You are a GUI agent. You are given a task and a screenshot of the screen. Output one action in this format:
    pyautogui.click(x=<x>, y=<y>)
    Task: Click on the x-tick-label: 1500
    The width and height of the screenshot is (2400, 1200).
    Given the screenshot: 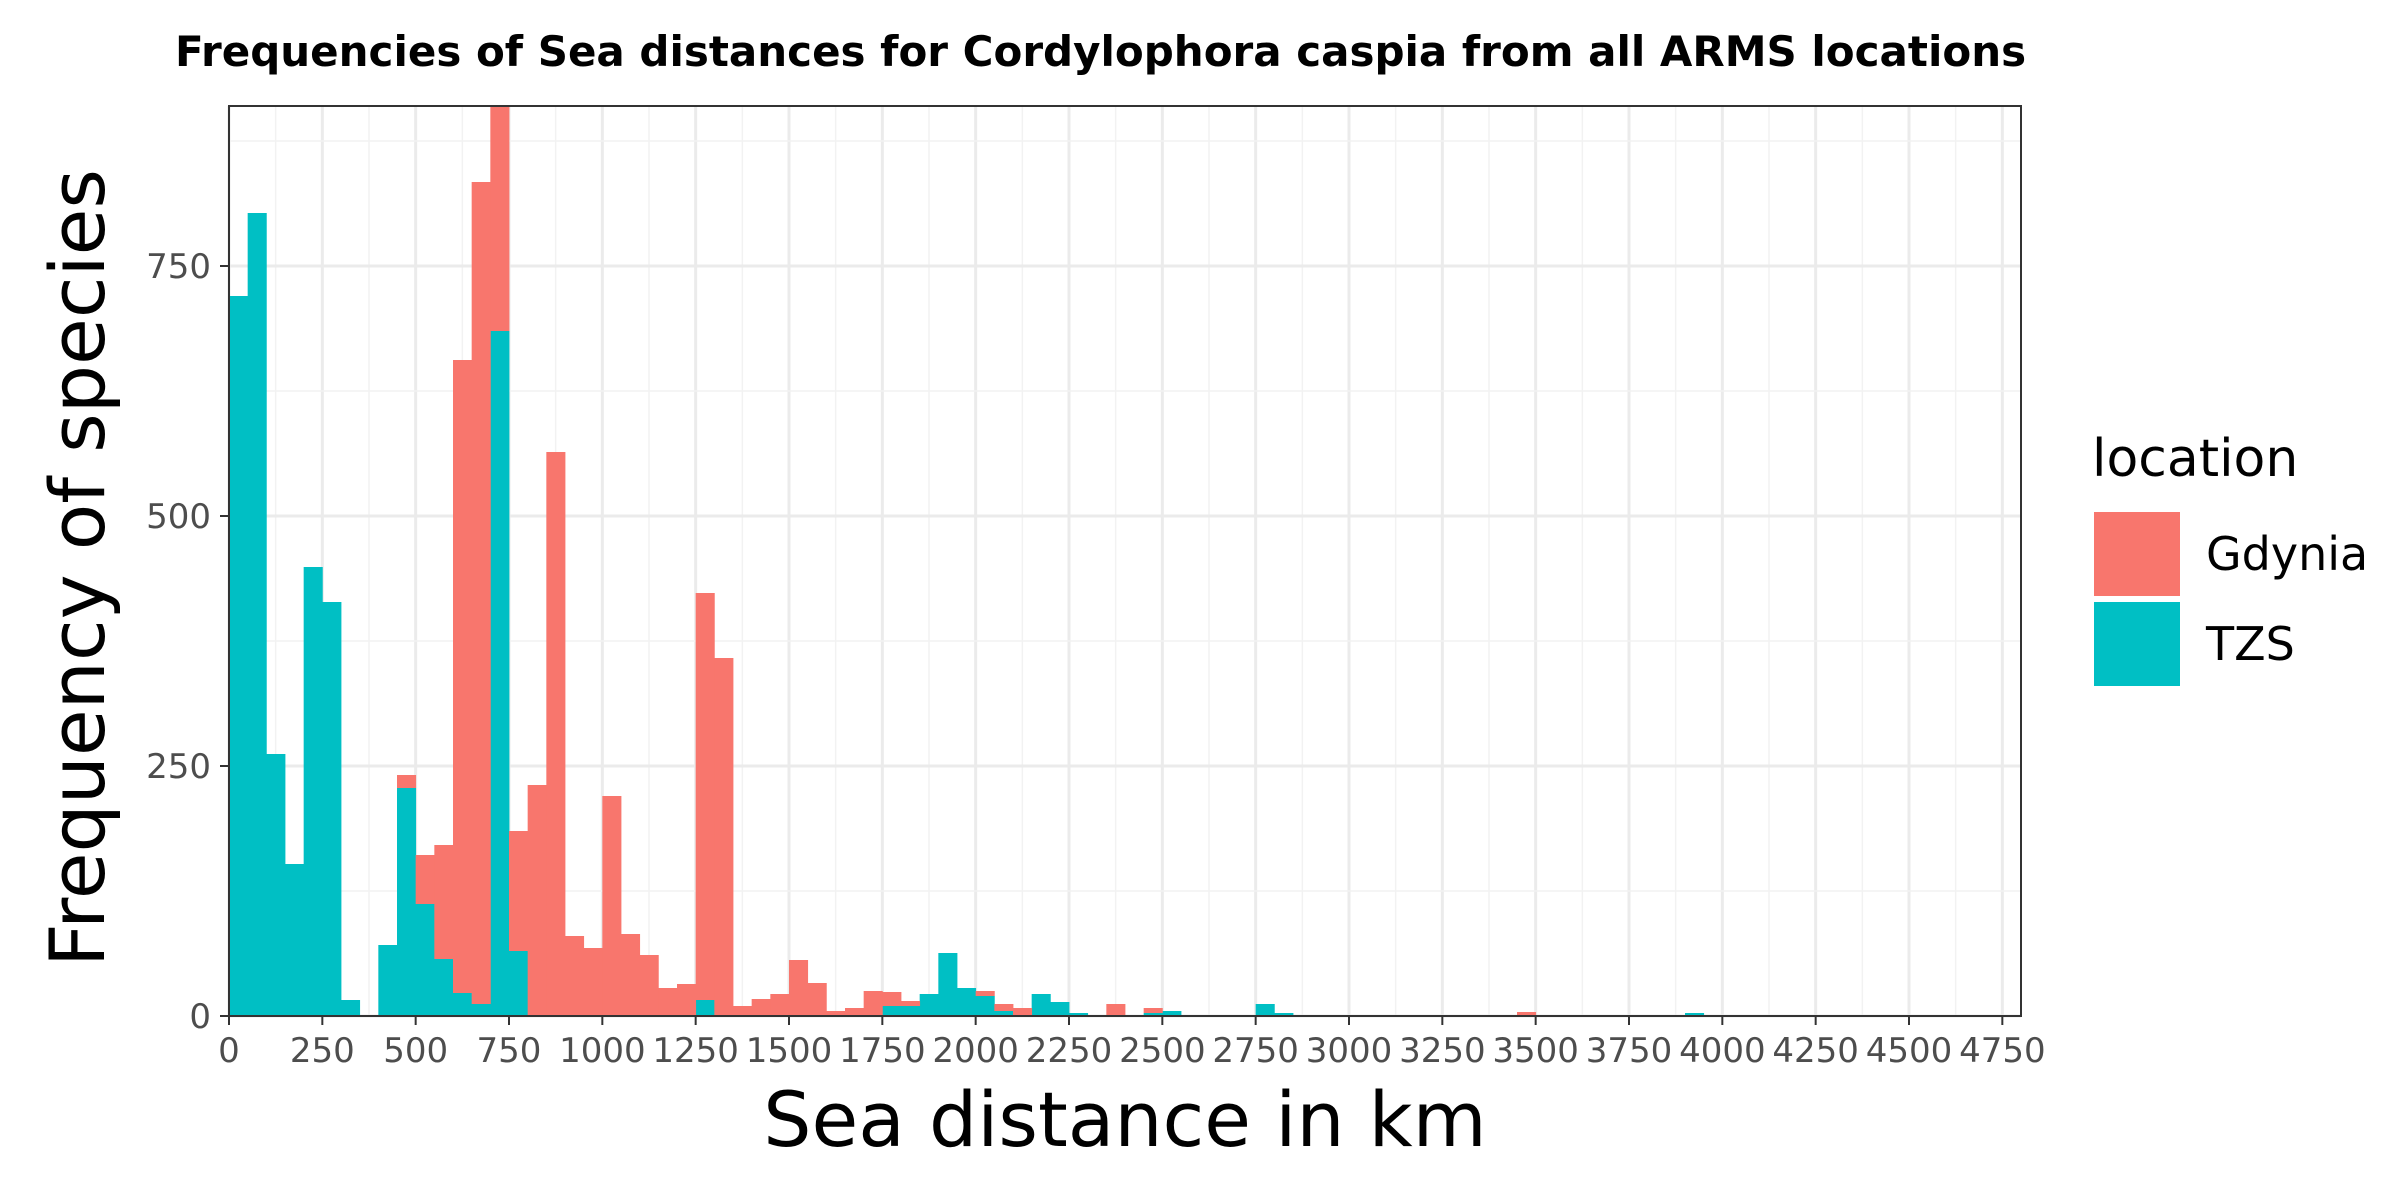 What is the action you would take?
    pyautogui.click(x=789, y=1051)
    